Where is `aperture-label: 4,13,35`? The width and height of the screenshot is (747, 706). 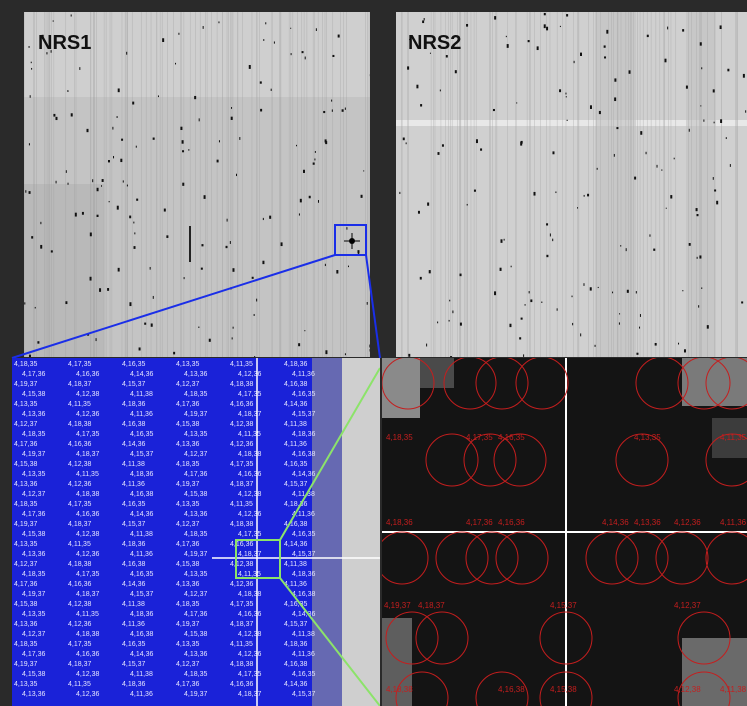
aperture-label: 4,13,35 is located at coordinates (647, 437).